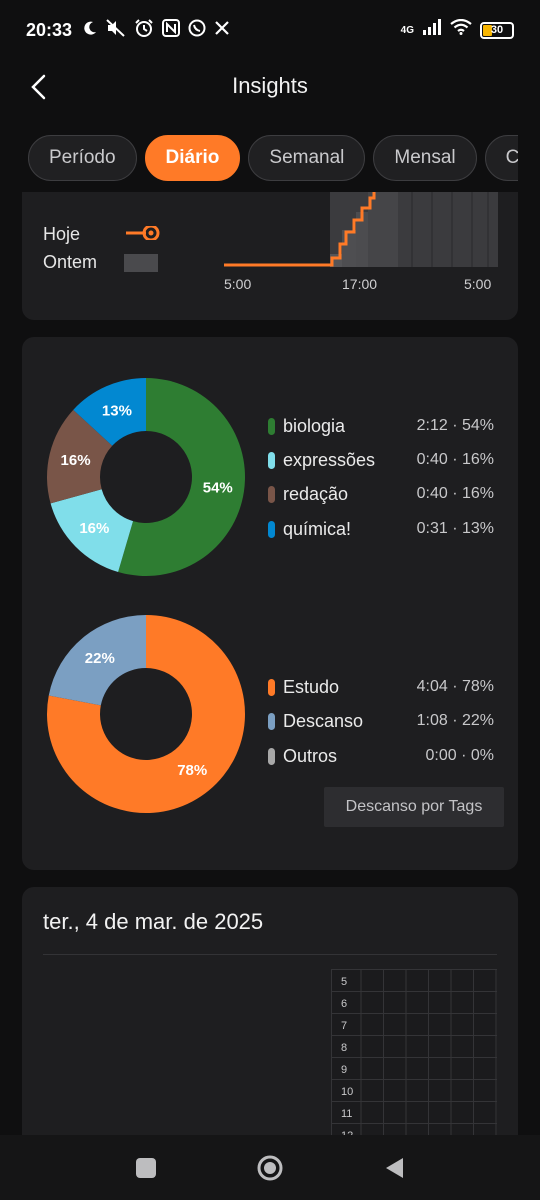 The width and height of the screenshot is (540, 1200). What do you see at coordinates (116, 30) in the screenshot?
I see `muted-icon` at bounding box center [116, 30].